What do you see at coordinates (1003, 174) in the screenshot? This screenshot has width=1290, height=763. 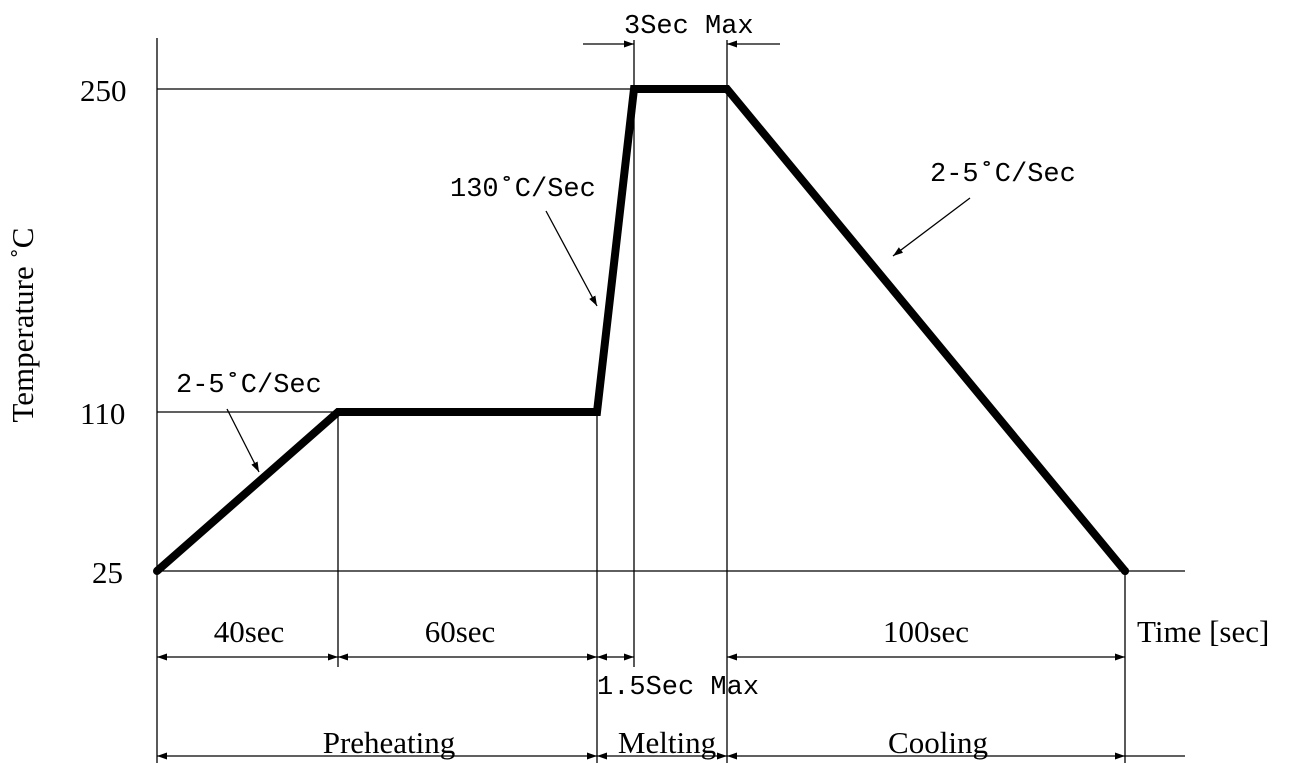 I see `cool-down-rate-label: 2-5˚C/Sec` at bounding box center [1003, 174].